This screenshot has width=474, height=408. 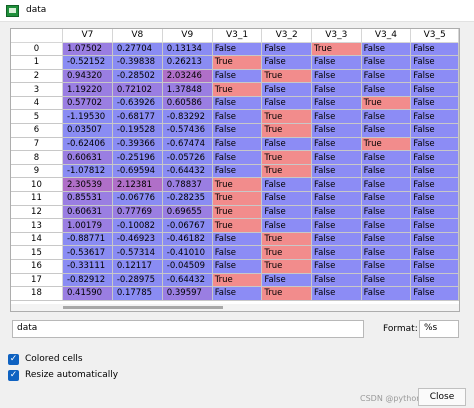 What do you see at coordinates (386, 36) in the screenshot?
I see `column-header: V3_4` at bounding box center [386, 36].